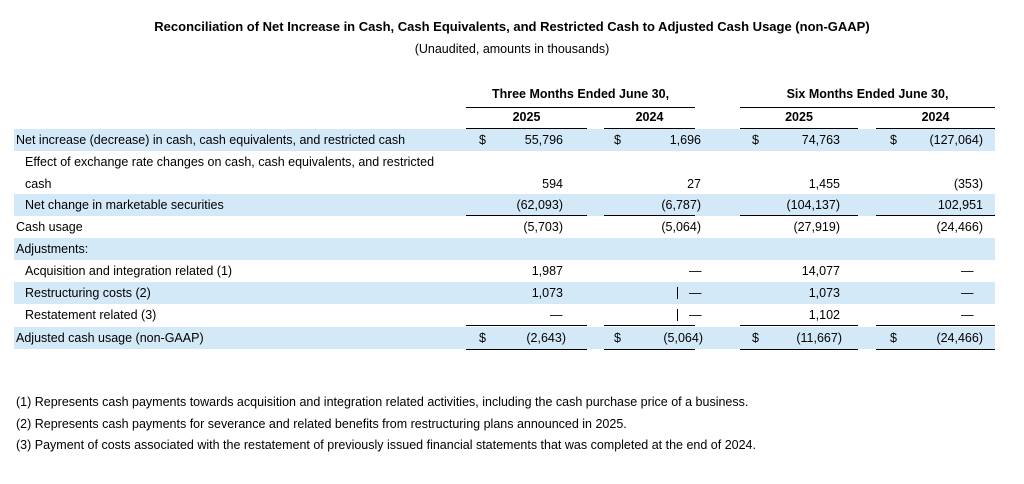  I want to click on year-header-2025-six: 2025, so click(799, 120).